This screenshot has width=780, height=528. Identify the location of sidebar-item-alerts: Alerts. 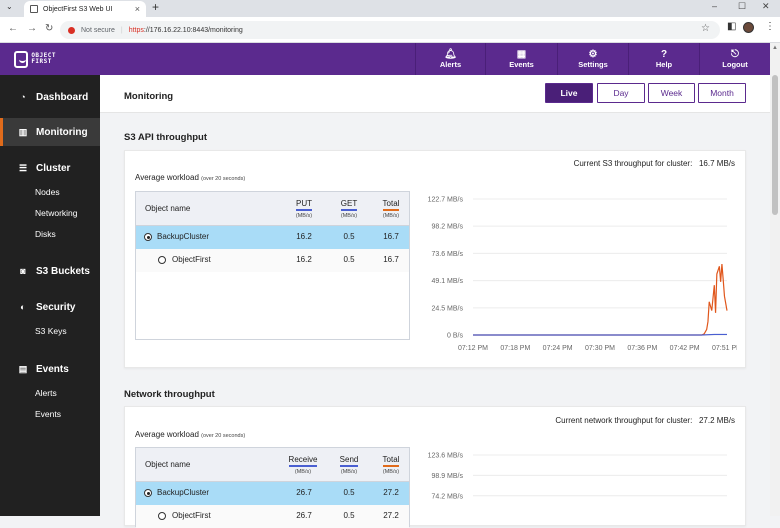
(46, 393).